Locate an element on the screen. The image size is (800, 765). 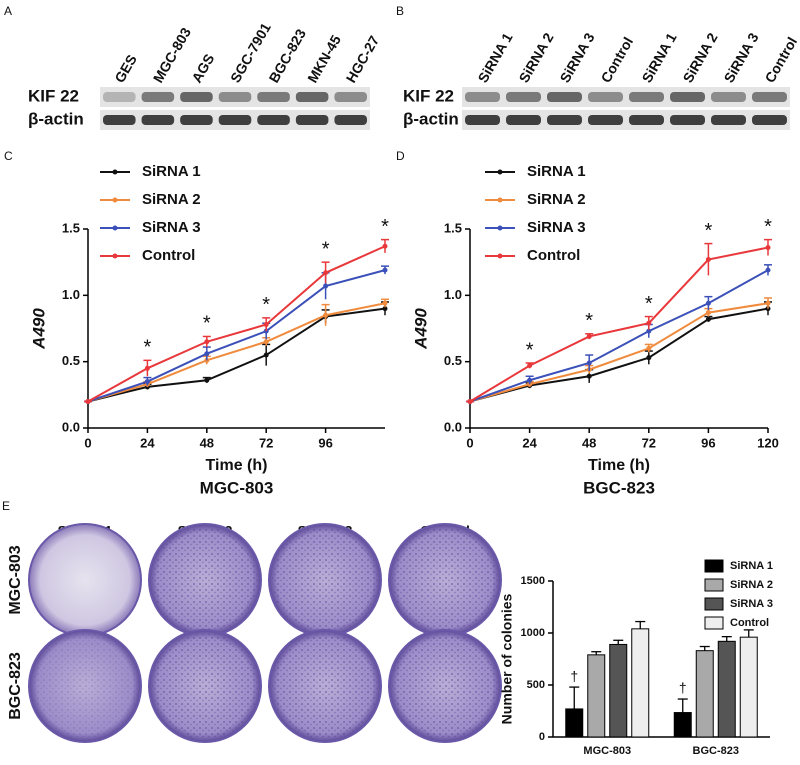
lane-label: AGS is located at coordinates (202, 68).